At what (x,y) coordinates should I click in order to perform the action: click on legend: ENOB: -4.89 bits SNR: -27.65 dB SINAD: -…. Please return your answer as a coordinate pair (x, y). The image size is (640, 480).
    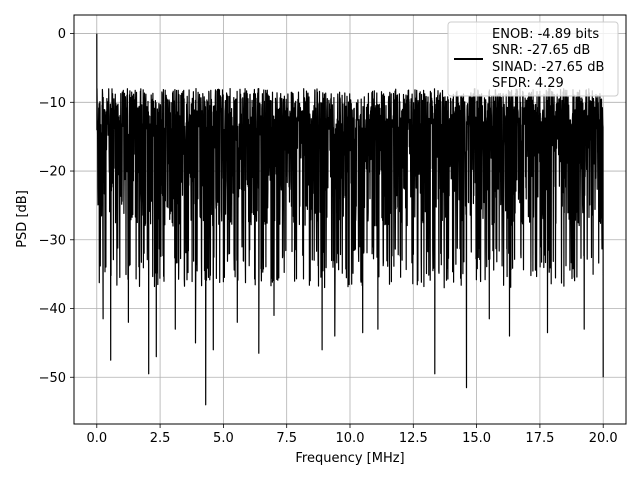
    Looking at the image, I should click on (533, 59).